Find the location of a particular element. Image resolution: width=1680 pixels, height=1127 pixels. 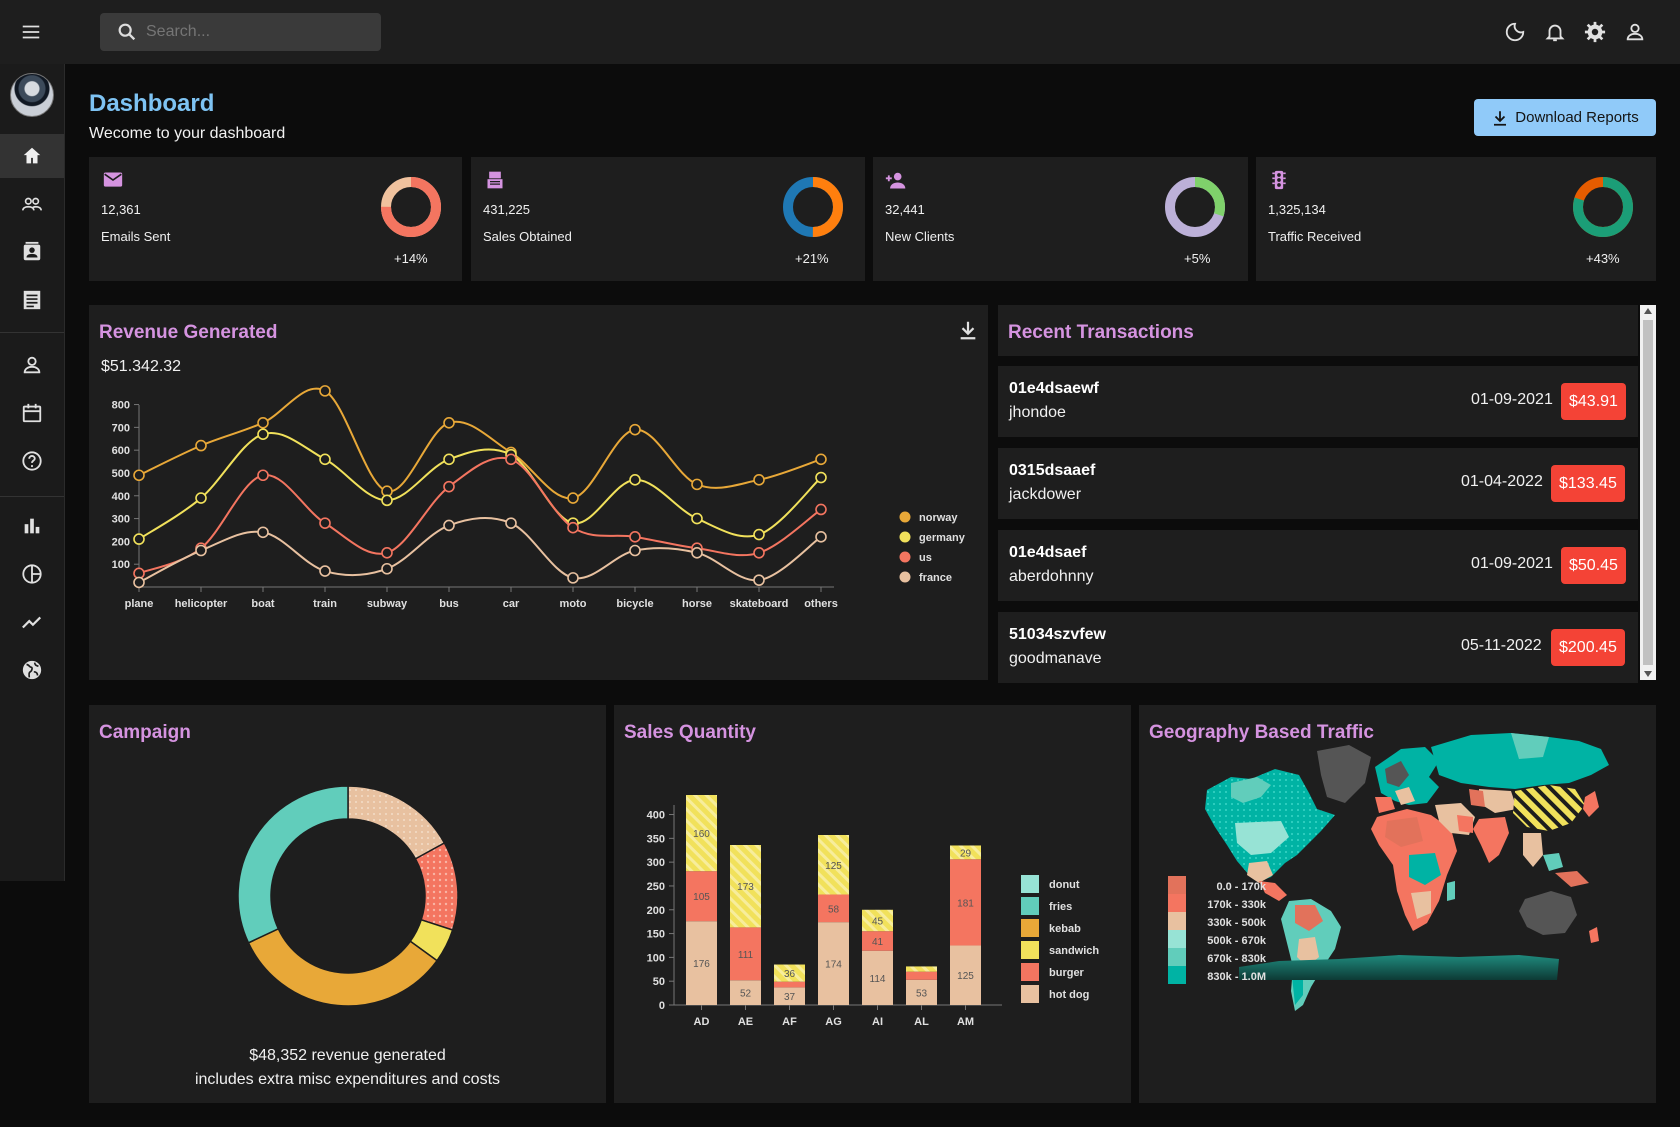

y-tick-label: 100 is located at coordinates (121, 565).